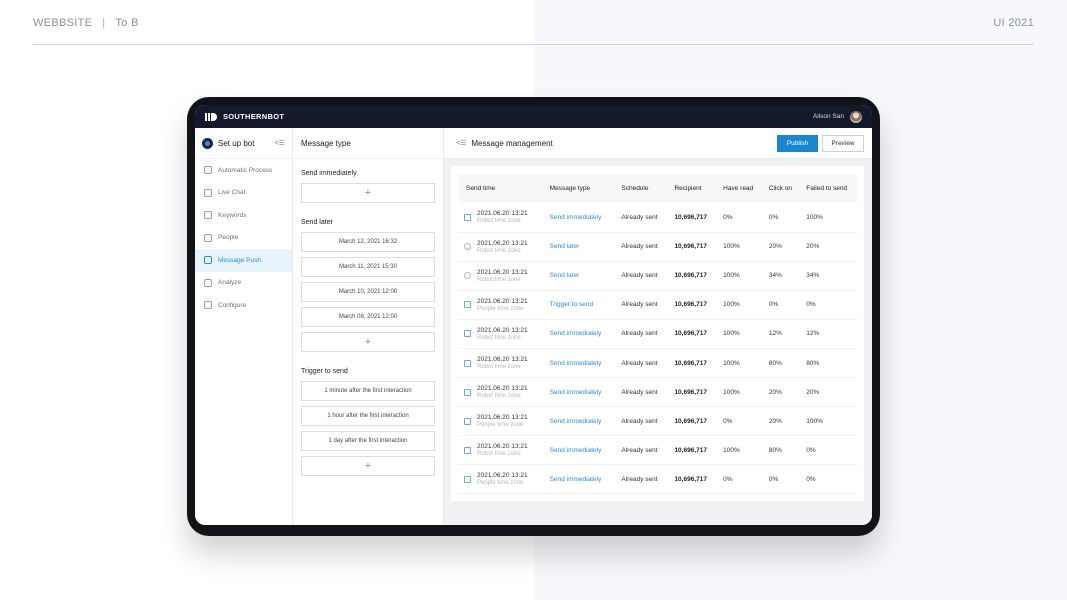 This screenshot has width=1067, height=600. Describe the element at coordinates (779, 247) in the screenshot. I see `click-on-cell: 20%` at that location.